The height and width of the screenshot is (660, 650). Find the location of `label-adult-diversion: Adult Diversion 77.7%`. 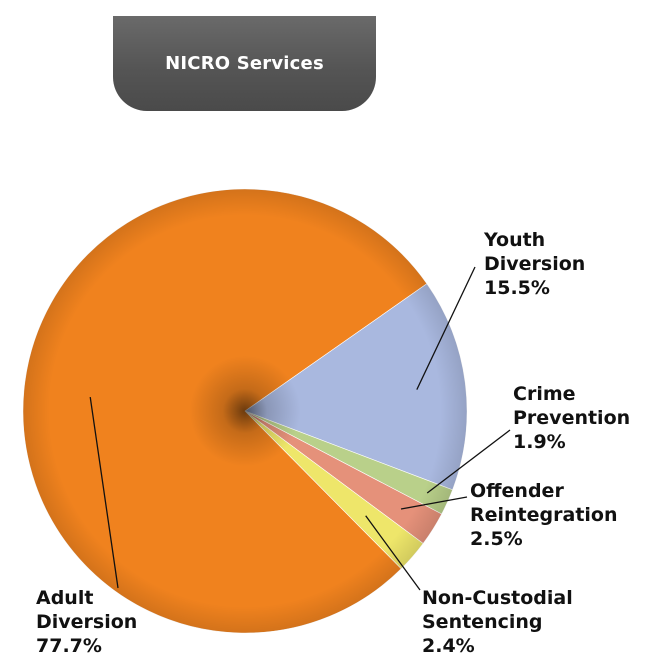

label-adult-diversion: Adult Diversion 77.7% is located at coordinates (86, 622).